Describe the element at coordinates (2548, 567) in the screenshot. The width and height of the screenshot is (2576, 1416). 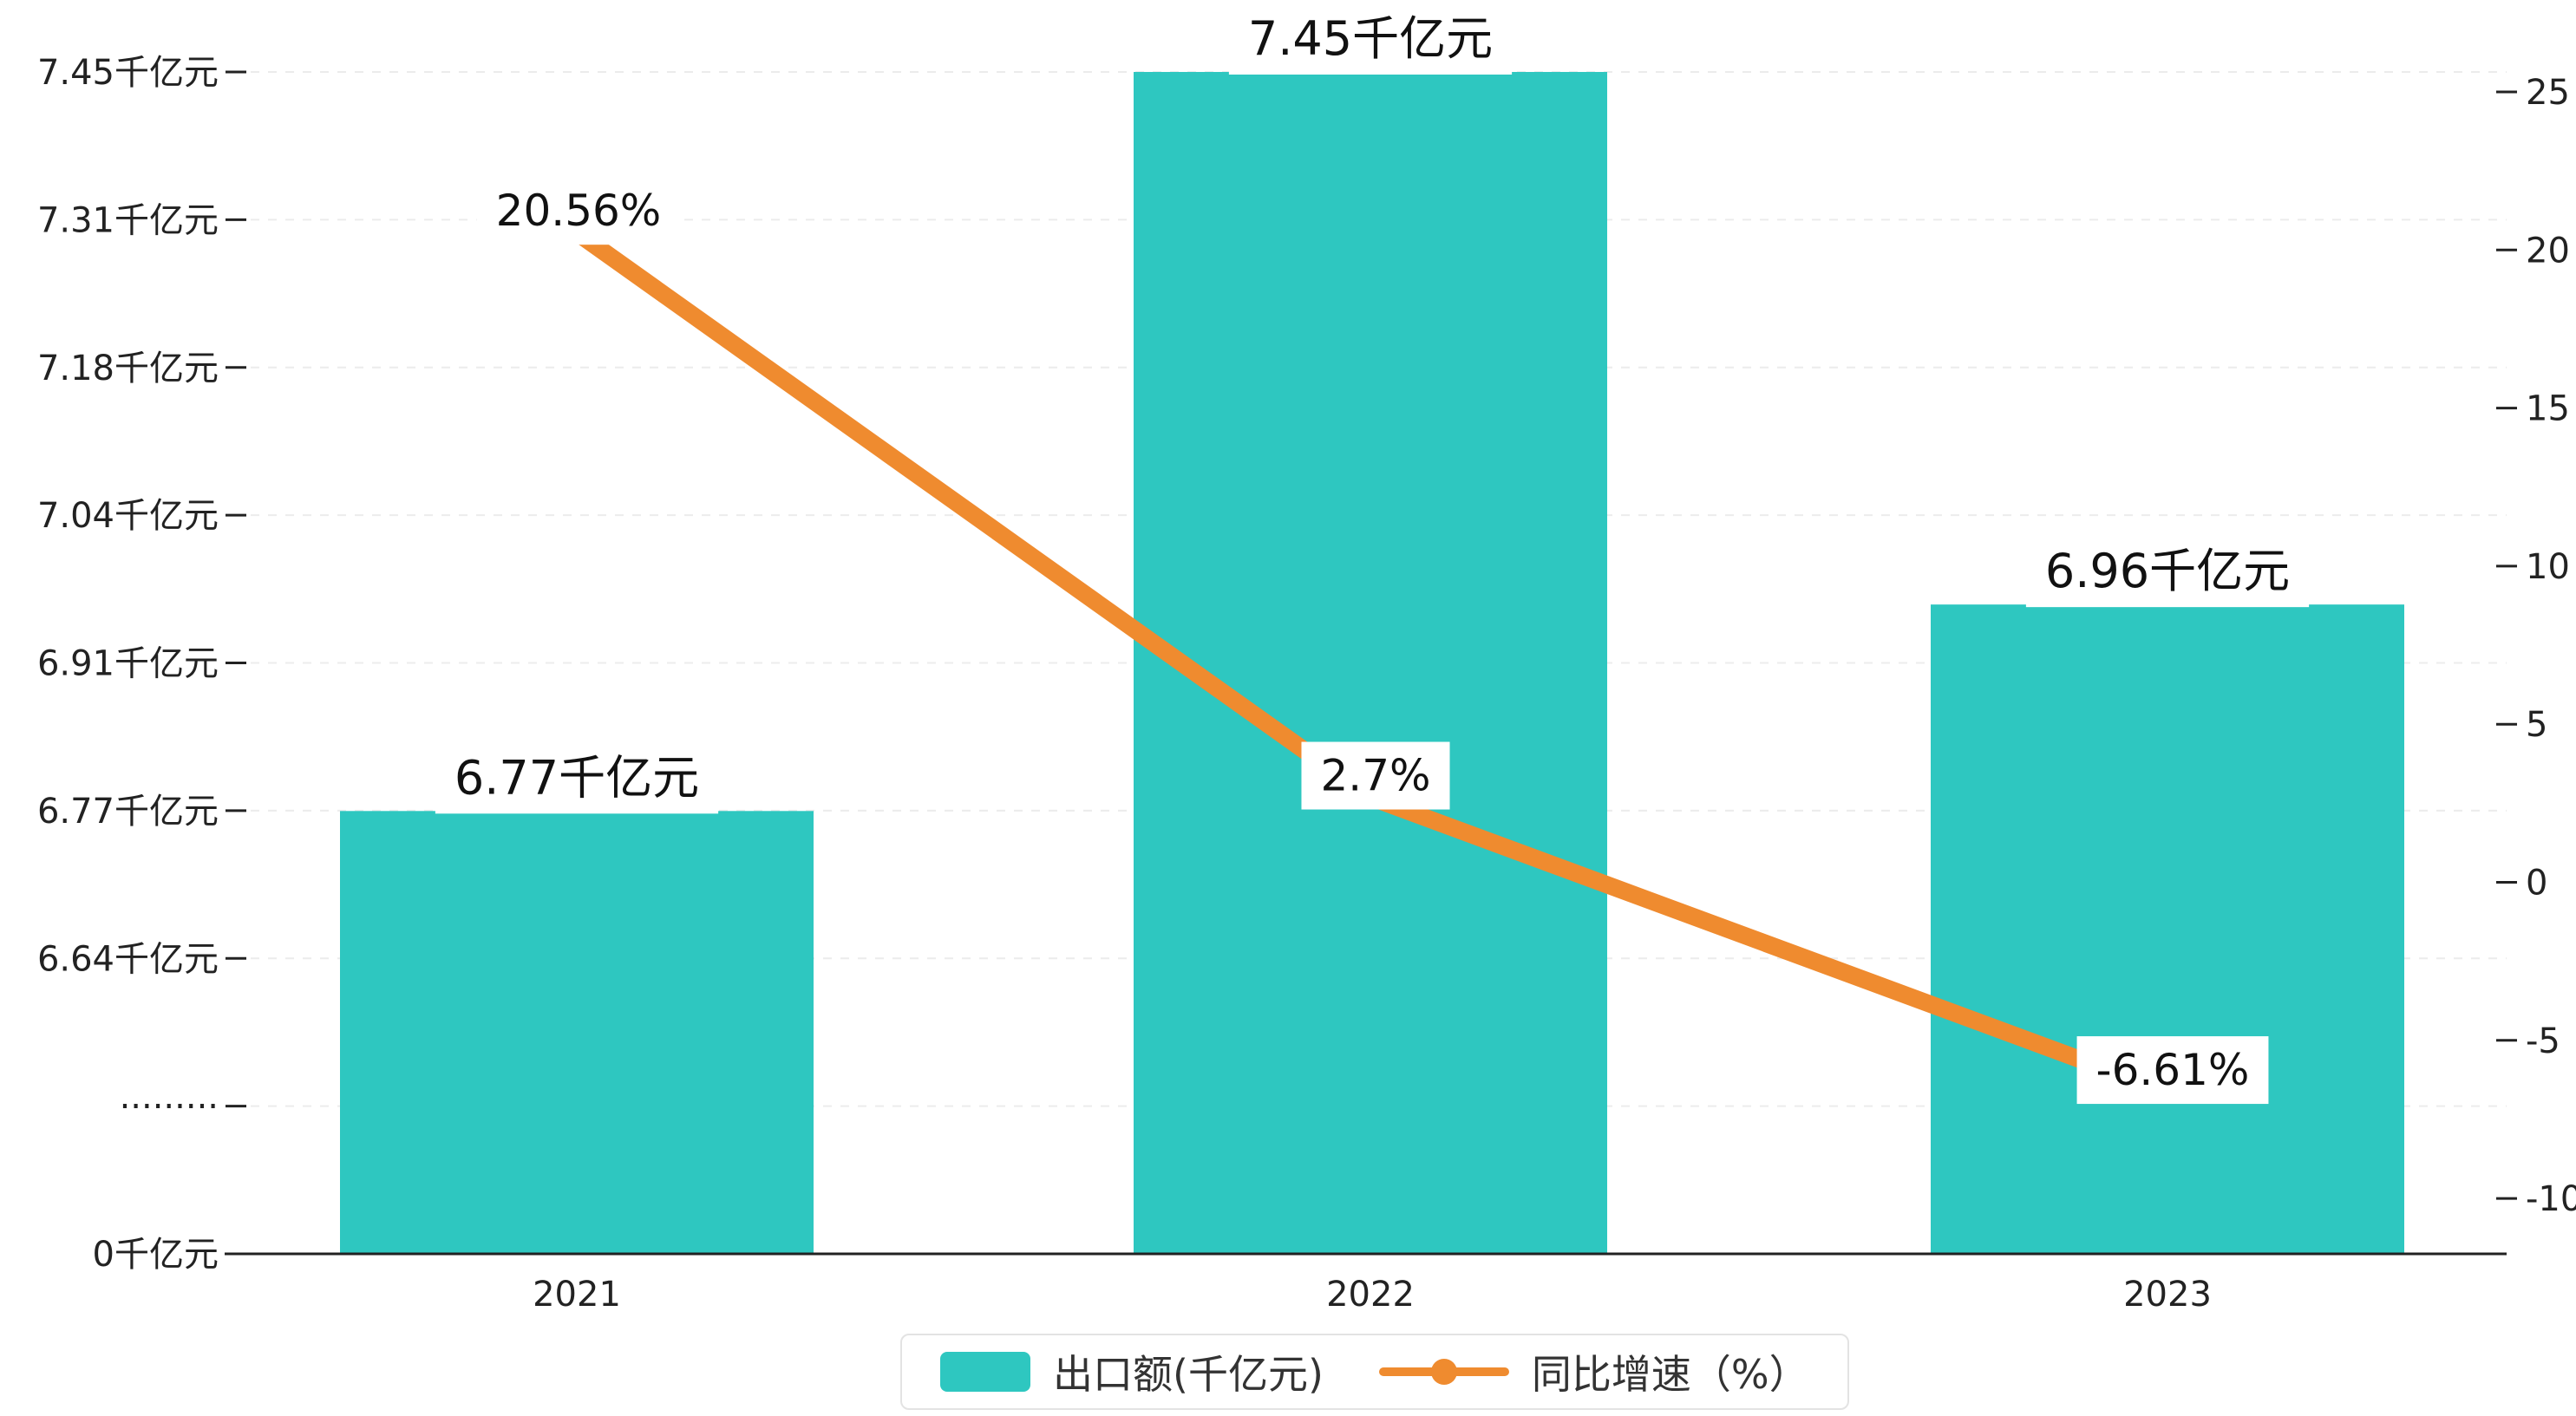
I see `right-axis-label-3: 10` at that location.